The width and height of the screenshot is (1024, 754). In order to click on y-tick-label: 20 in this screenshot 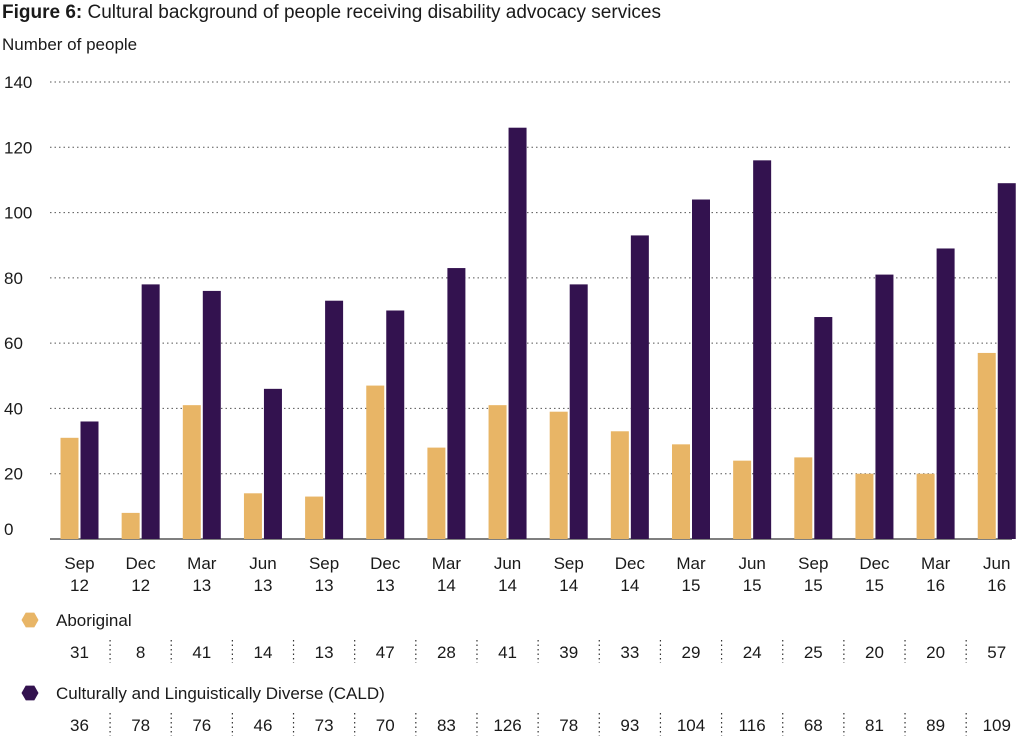, I will do `click(13, 474)`.